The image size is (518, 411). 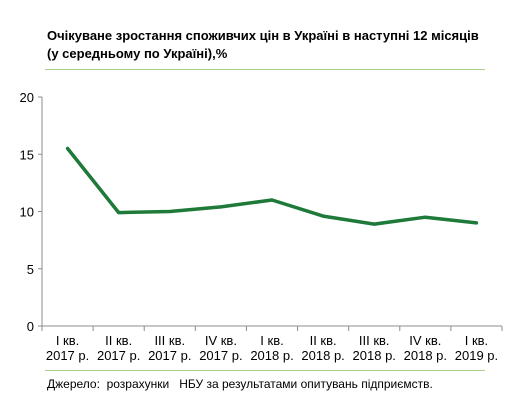 I want to click on y-tick-label: 20, so click(x=27, y=97).